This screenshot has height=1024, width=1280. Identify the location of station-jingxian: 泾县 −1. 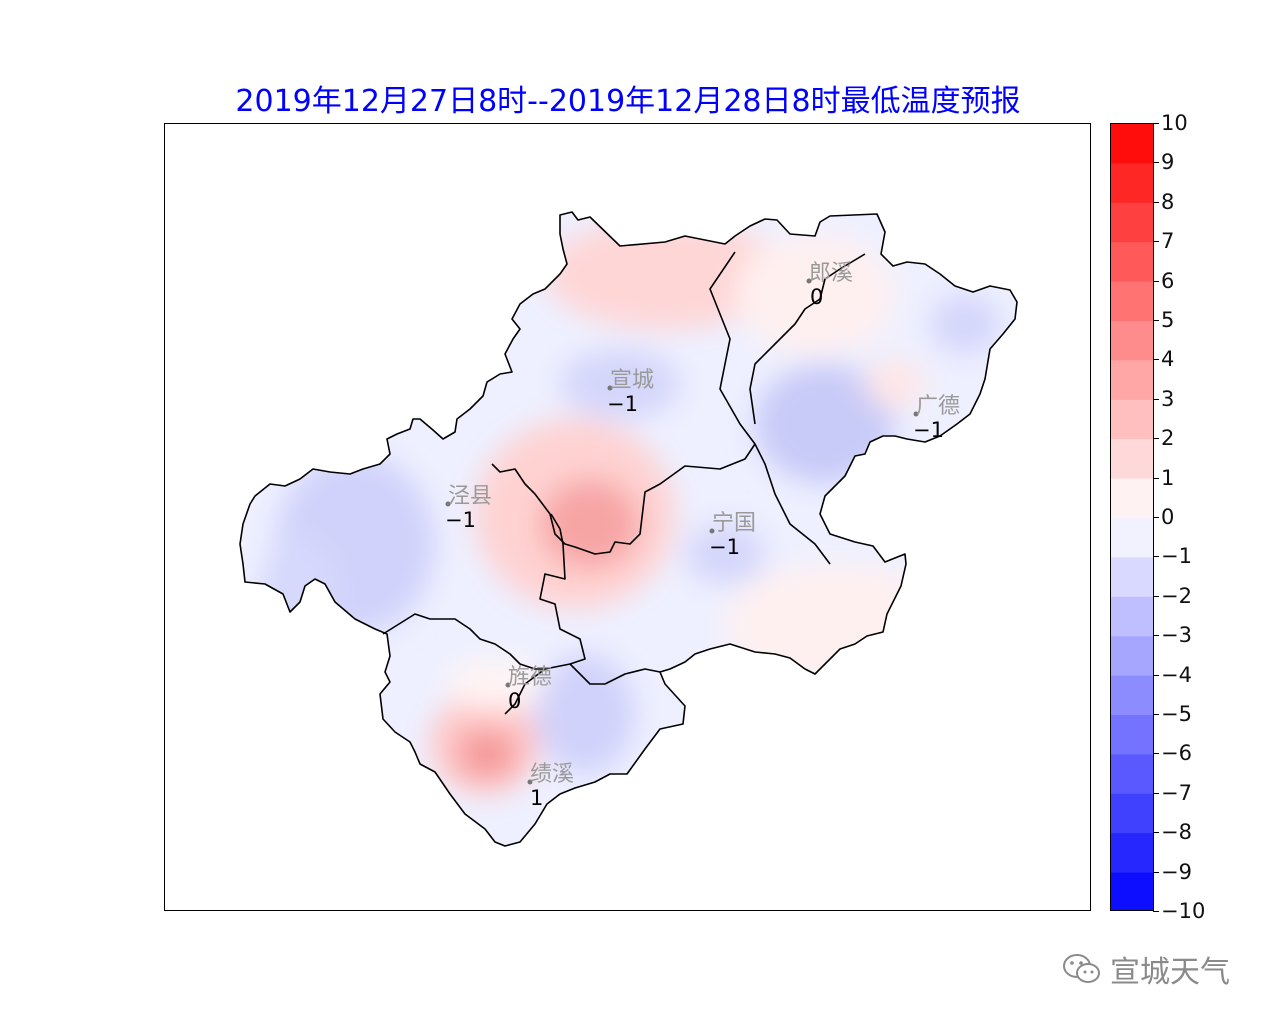
(468, 508).